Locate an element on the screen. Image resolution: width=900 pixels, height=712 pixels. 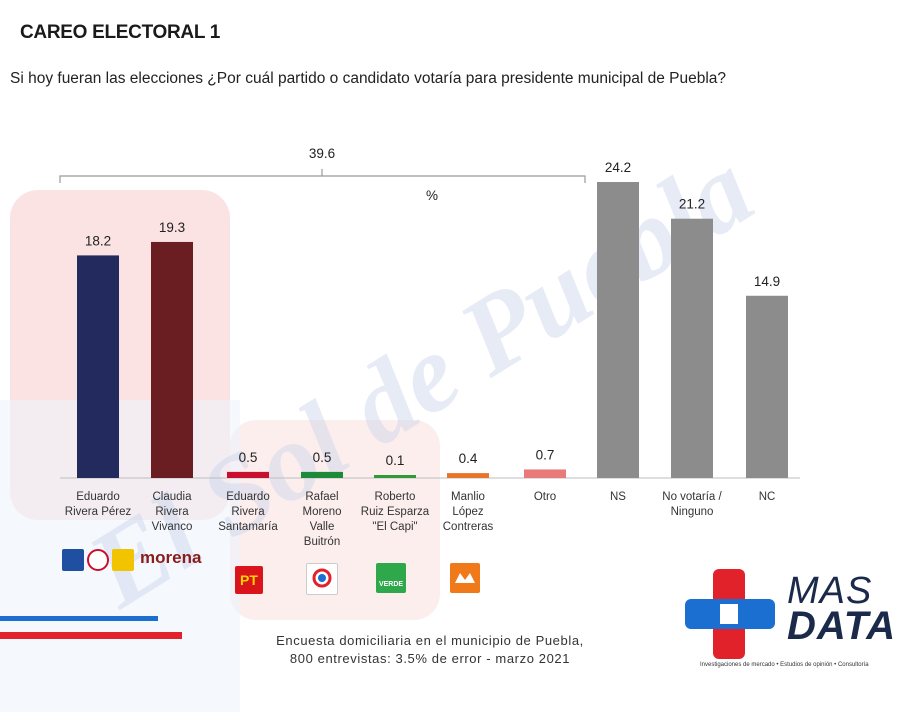
category-label-9: NC is located at coordinates (767, 497).